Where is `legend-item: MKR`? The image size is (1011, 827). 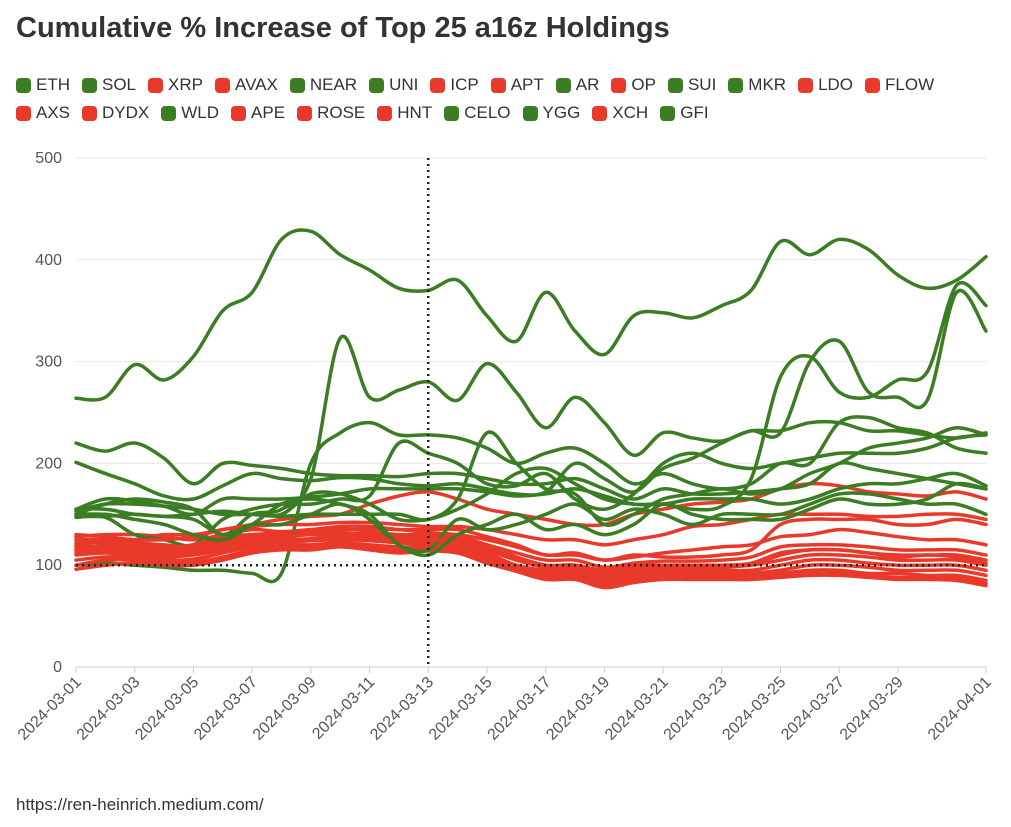 legend-item: MKR is located at coordinates (757, 85).